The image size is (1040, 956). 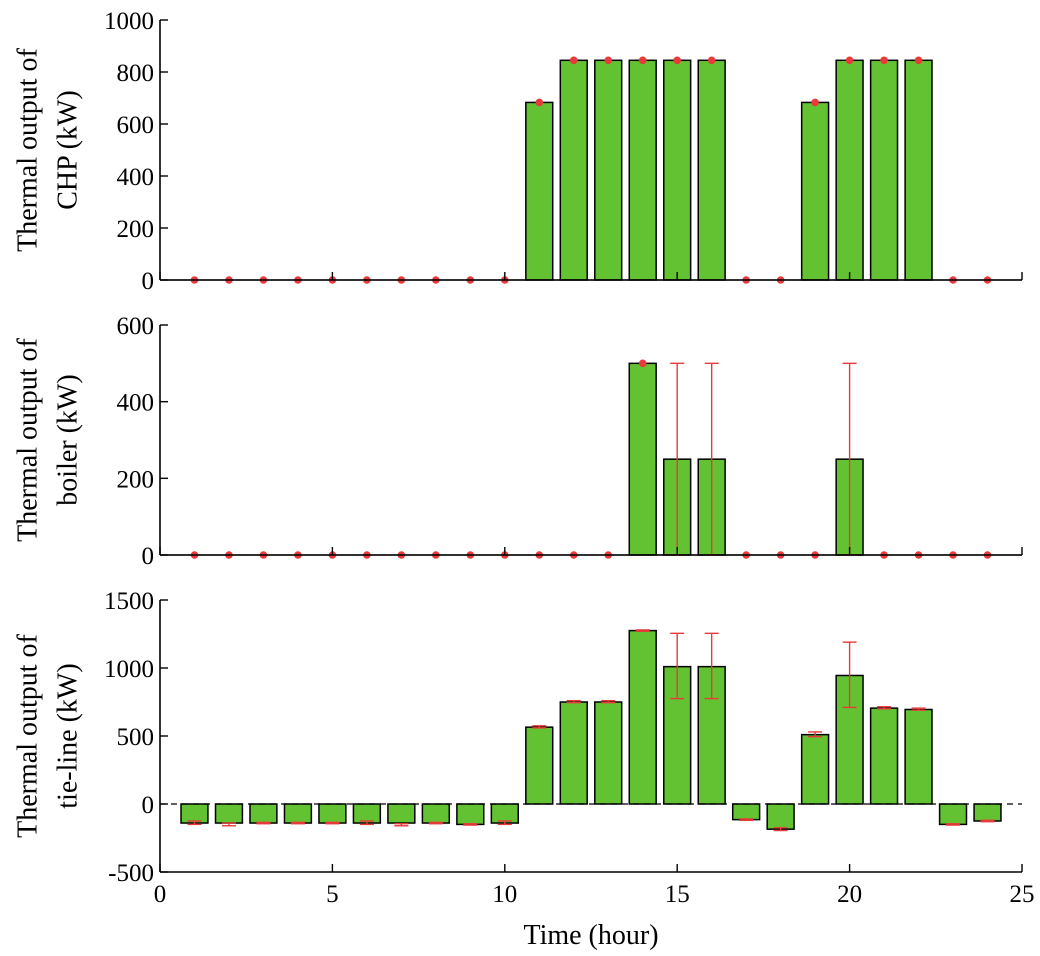 What do you see at coordinates (67, 439) in the screenshot?
I see `y-axis-label: boiler (kW)` at bounding box center [67, 439].